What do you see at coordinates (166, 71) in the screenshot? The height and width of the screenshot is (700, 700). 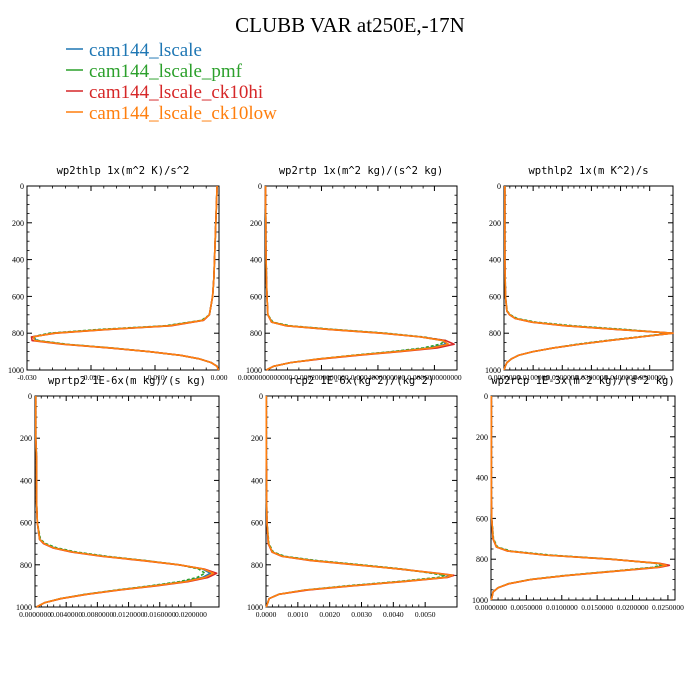 I see `legend-label: cam144_lscale_pmf` at bounding box center [166, 71].